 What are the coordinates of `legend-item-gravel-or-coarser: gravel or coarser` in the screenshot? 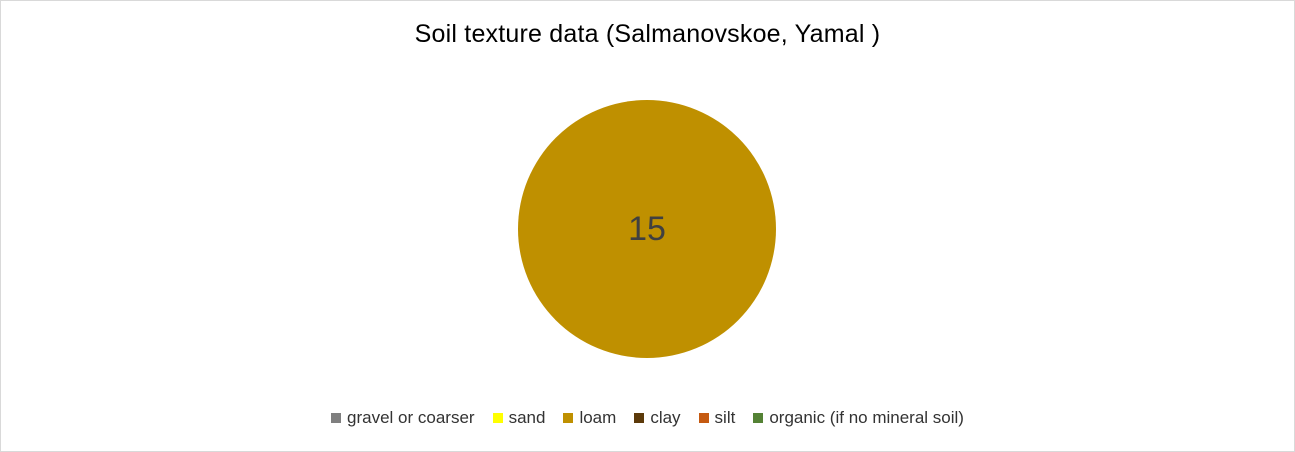 It's located at (403, 418).